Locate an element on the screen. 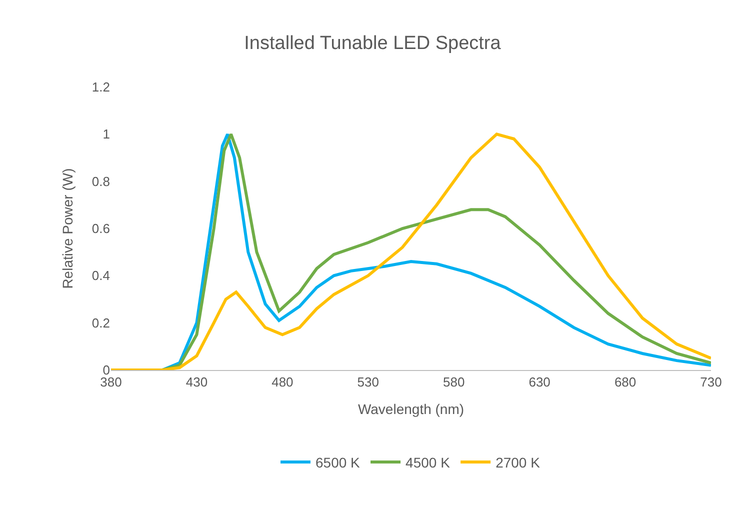 This screenshot has height=512, width=745. legend-label: 6500 K is located at coordinates (338, 462).